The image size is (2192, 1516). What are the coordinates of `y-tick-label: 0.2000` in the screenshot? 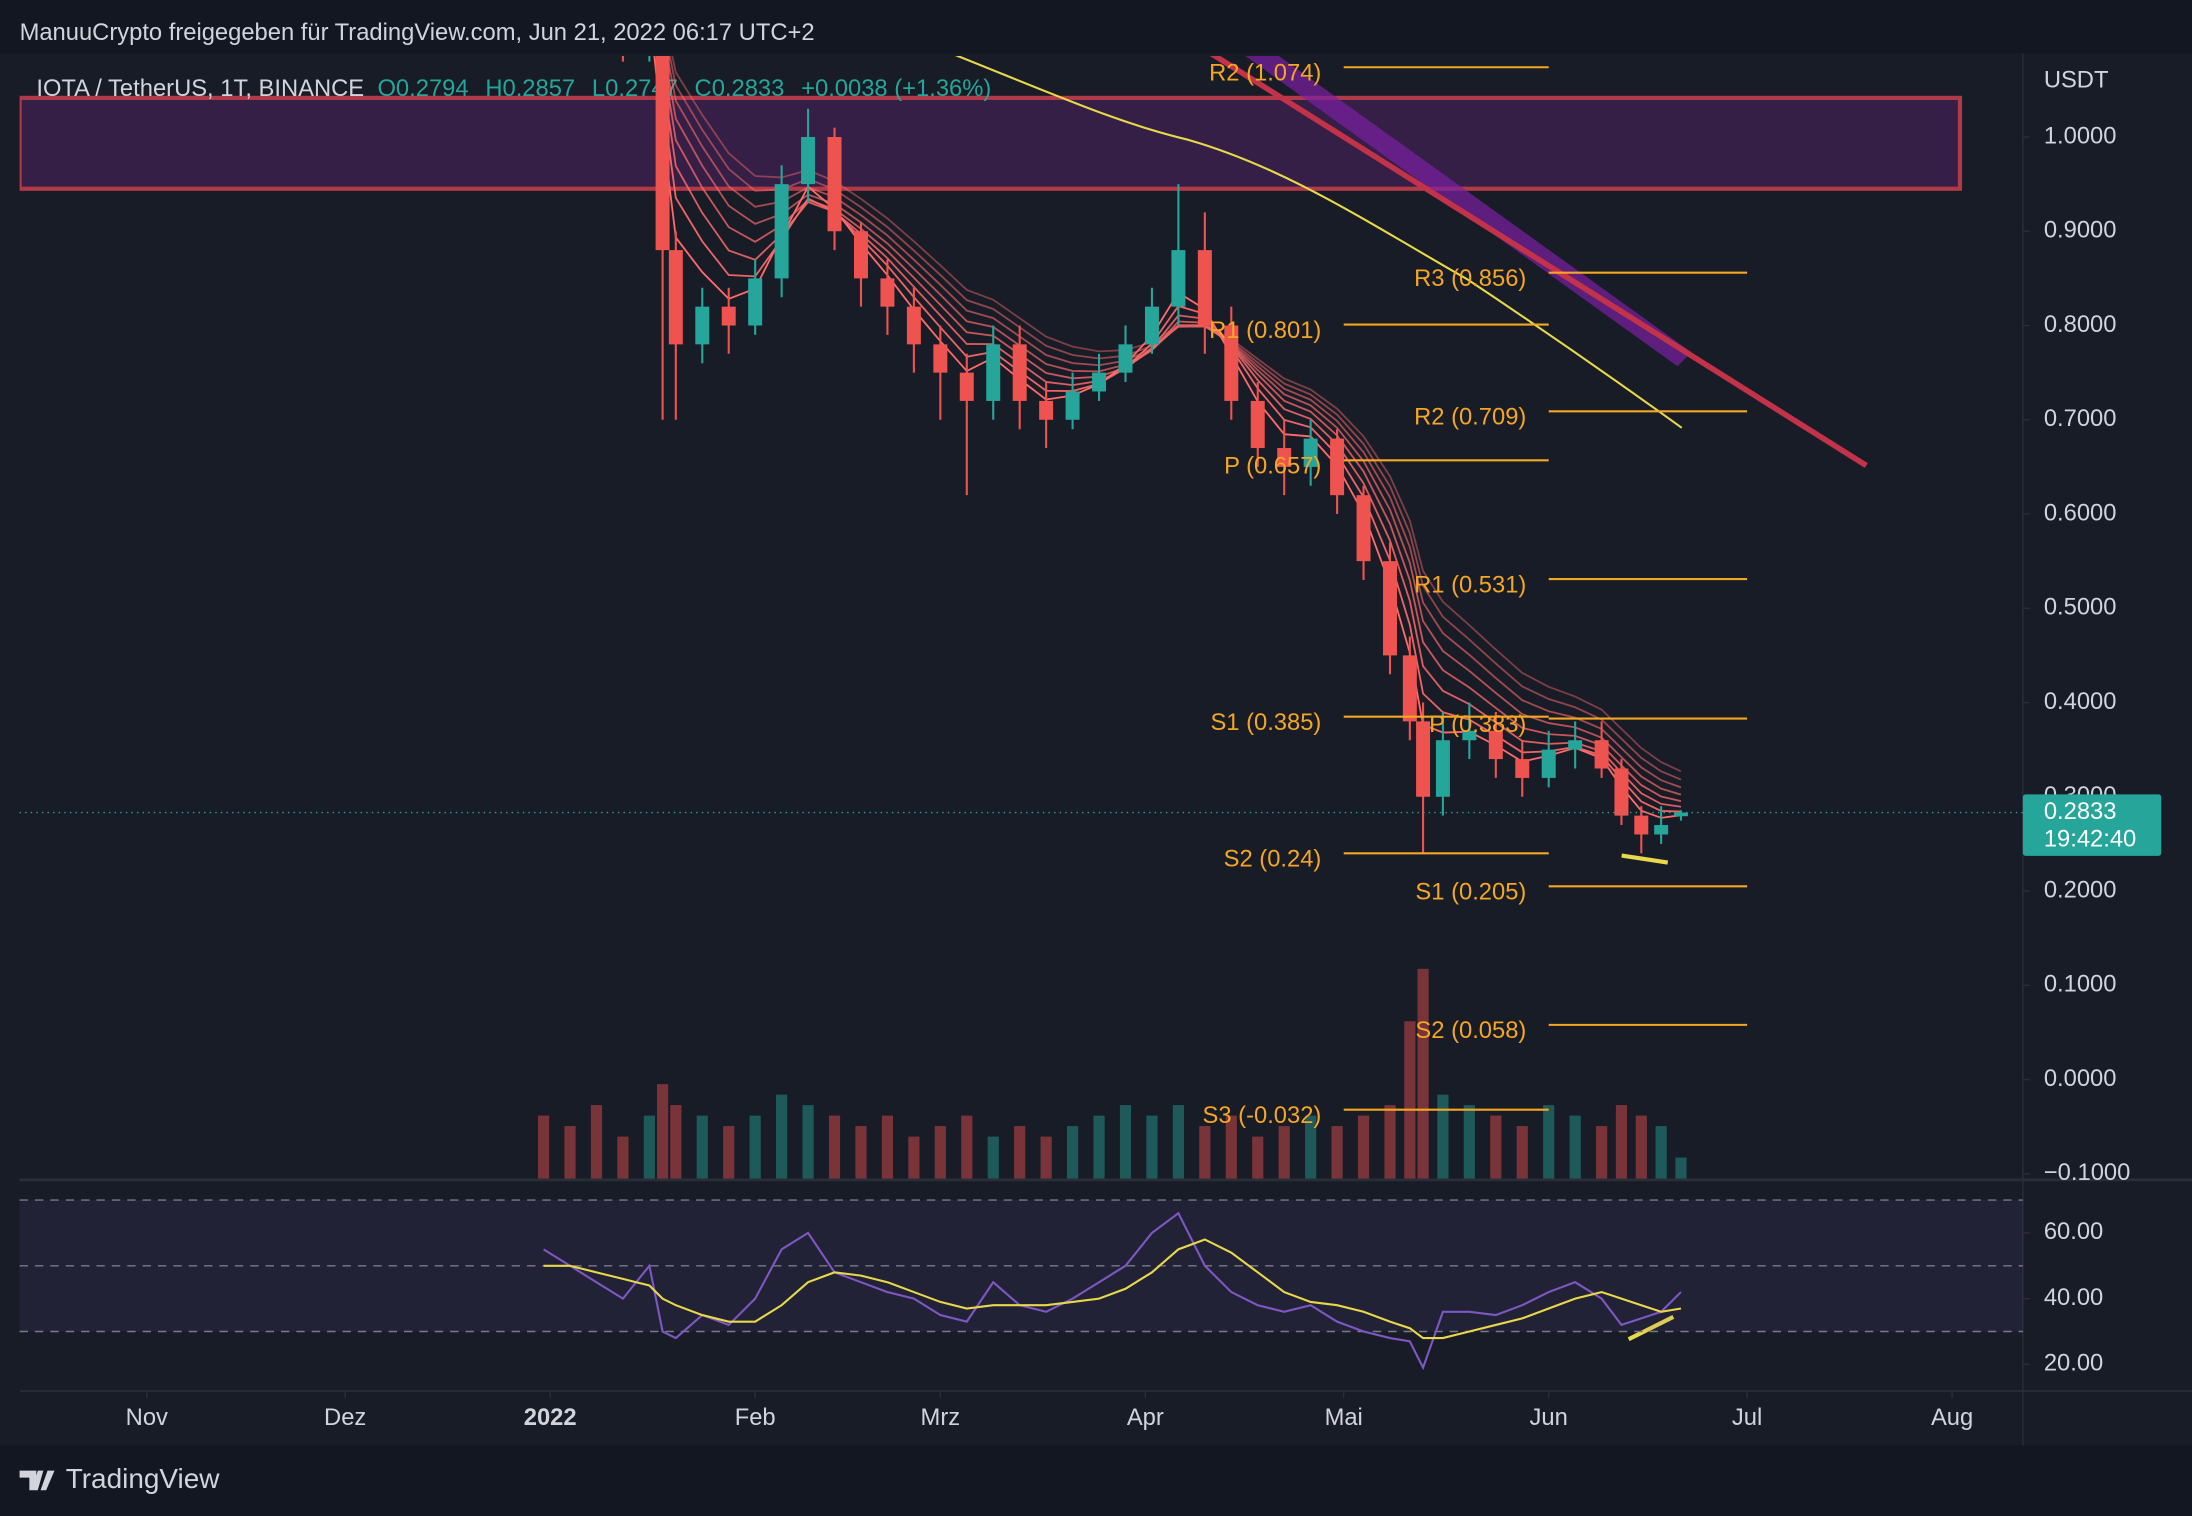 It's located at (2080, 889).